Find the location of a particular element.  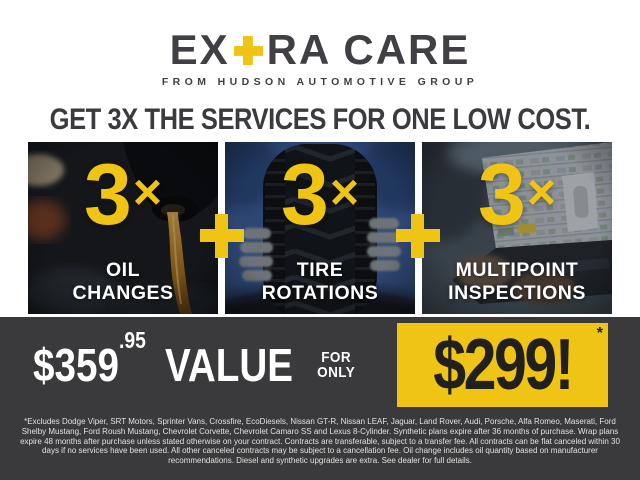

logo-text-suffix: RA CARE is located at coordinates (368, 49).